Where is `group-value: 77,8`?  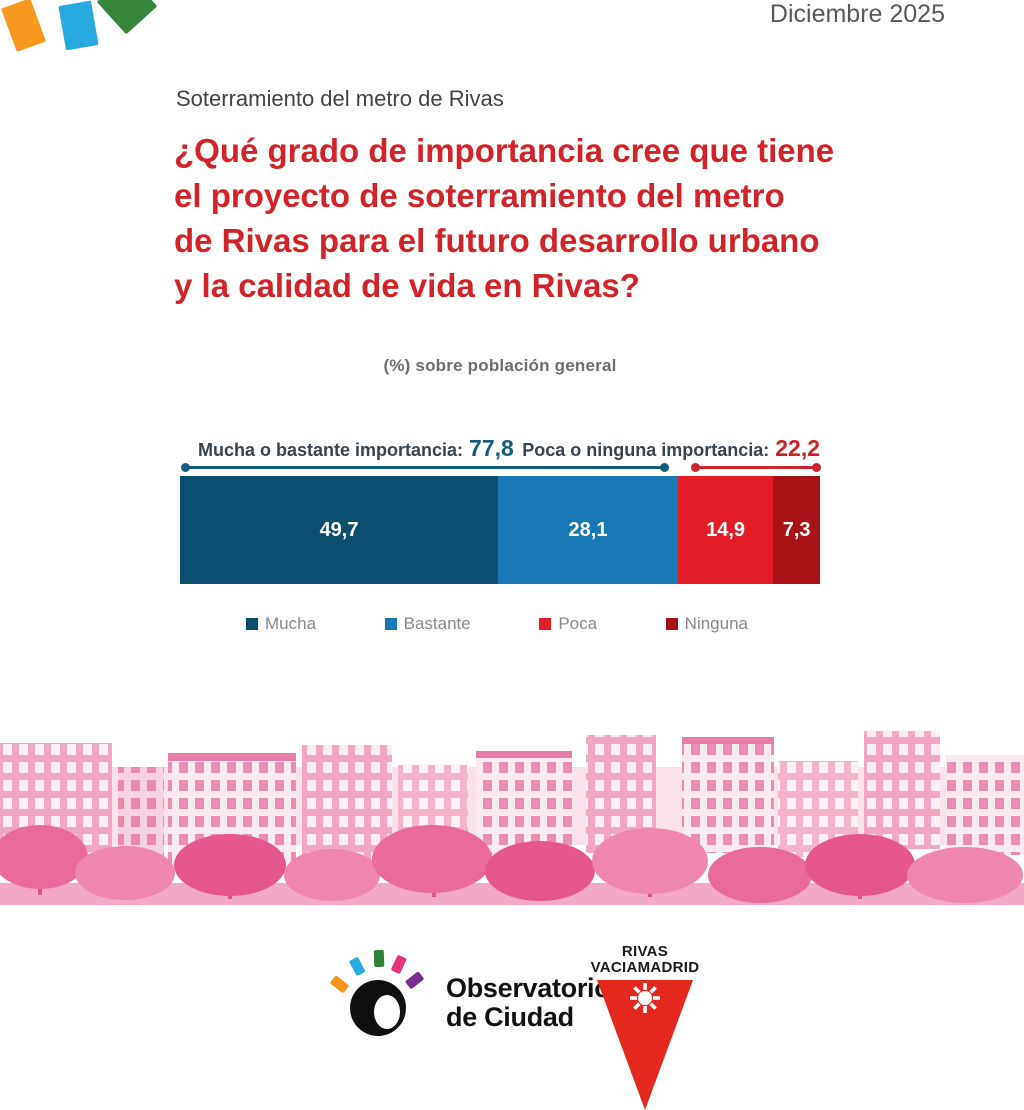
group-value: 77,8 is located at coordinates (491, 448).